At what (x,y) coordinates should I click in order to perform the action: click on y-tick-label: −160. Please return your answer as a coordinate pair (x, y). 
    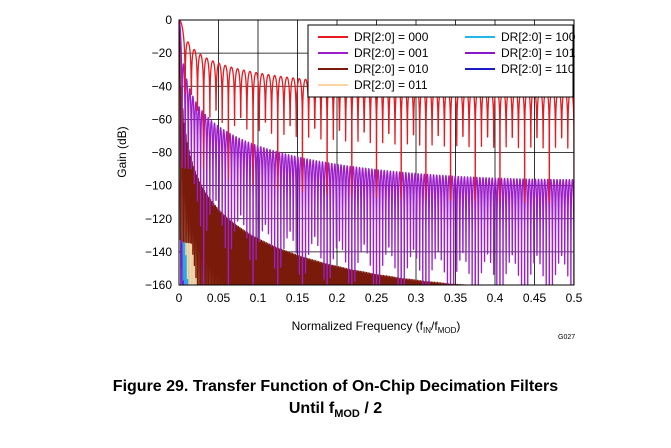
    Looking at the image, I should click on (158, 285).